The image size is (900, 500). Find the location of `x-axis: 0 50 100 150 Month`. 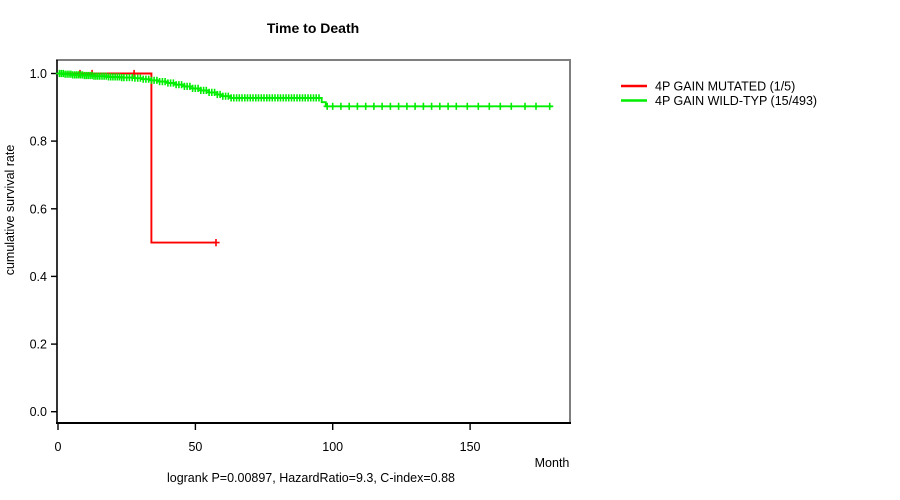

x-axis: 0 50 100 150 Month is located at coordinates (312, 446).